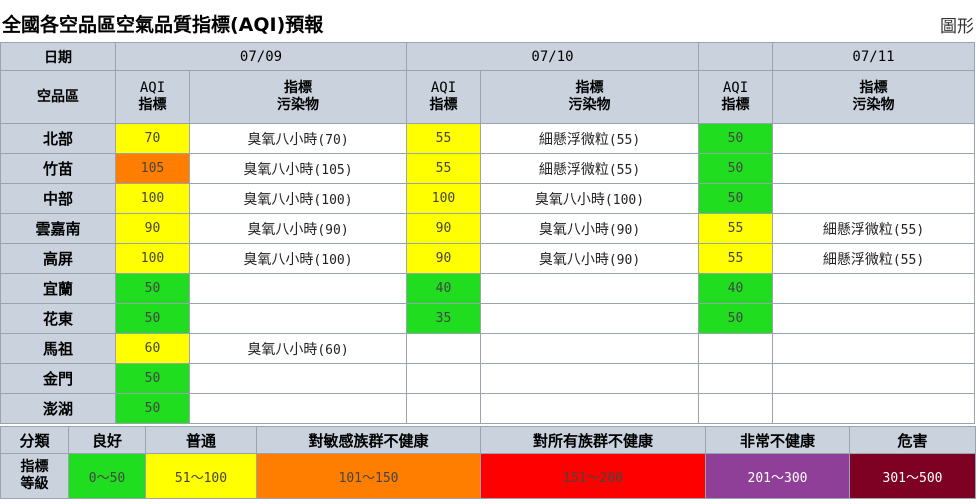  I want to click on table-row: 花東 50 35 50, so click(487, 318).